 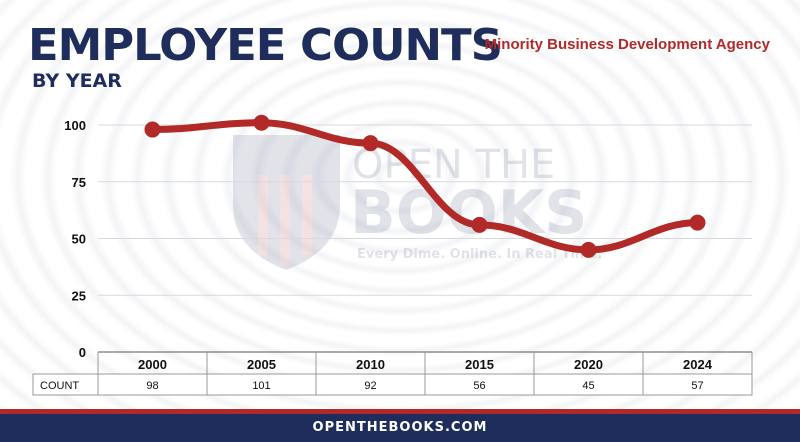 What do you see at coordinates (588, 386) in the screenshot?
I see `table-value: 45` at bounding box center [588, 386].